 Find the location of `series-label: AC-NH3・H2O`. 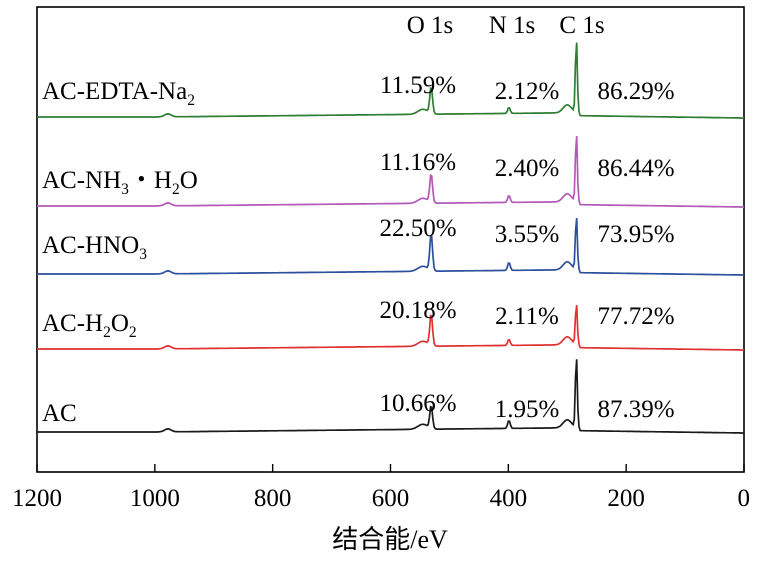

series-label: AC-NH3・H2O is located at coordinates (120, 182).